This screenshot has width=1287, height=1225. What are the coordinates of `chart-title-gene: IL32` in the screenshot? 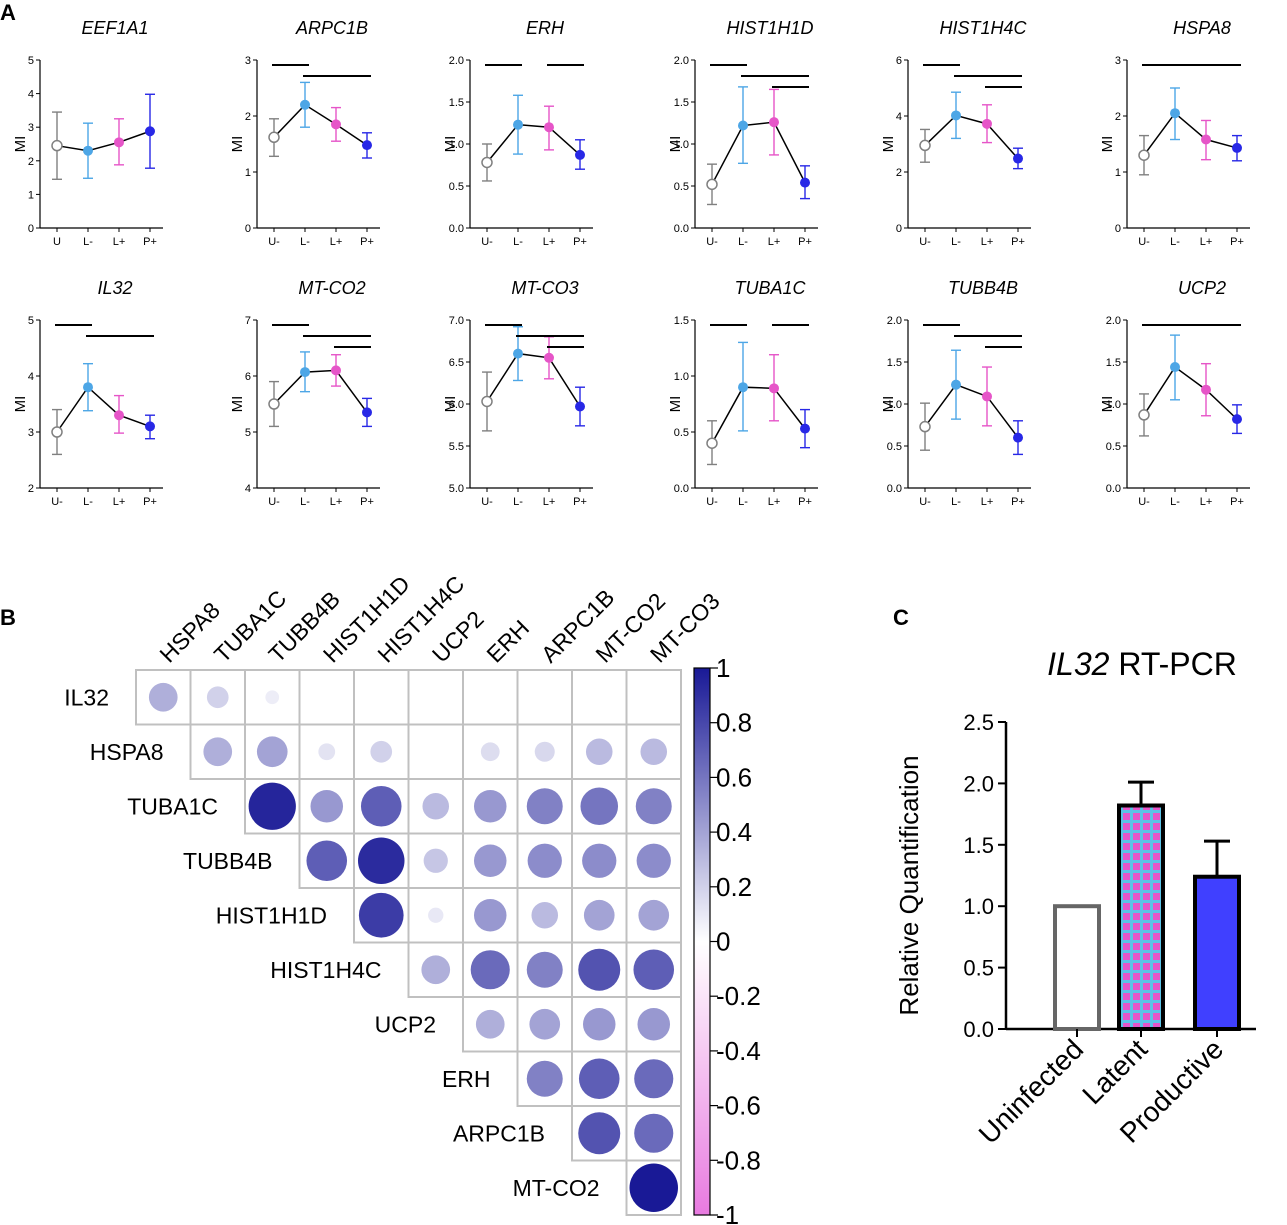 It's located at (1078, 664).